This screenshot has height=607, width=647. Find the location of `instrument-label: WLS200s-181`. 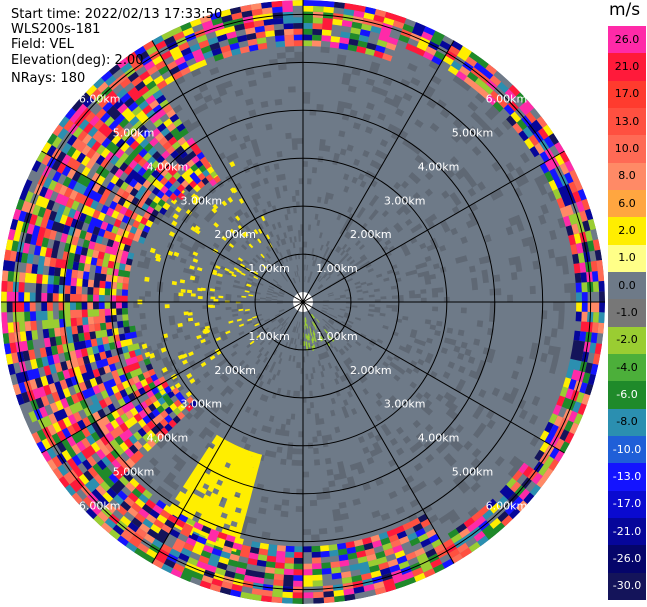

instrument-label: WLS200s-181 is located at coordinates (56, 29).